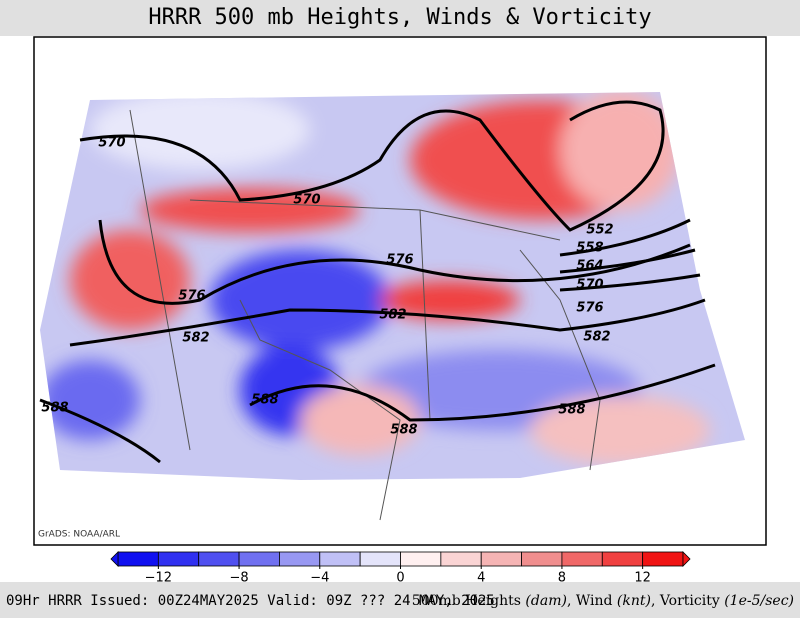 The image size is (800, 618). Describe the element at coordinates (250, 601) in the screenshot. I see `footer-left: 09Hr HRRR Issued: 00Z24MAY2025 Valid` at that location.